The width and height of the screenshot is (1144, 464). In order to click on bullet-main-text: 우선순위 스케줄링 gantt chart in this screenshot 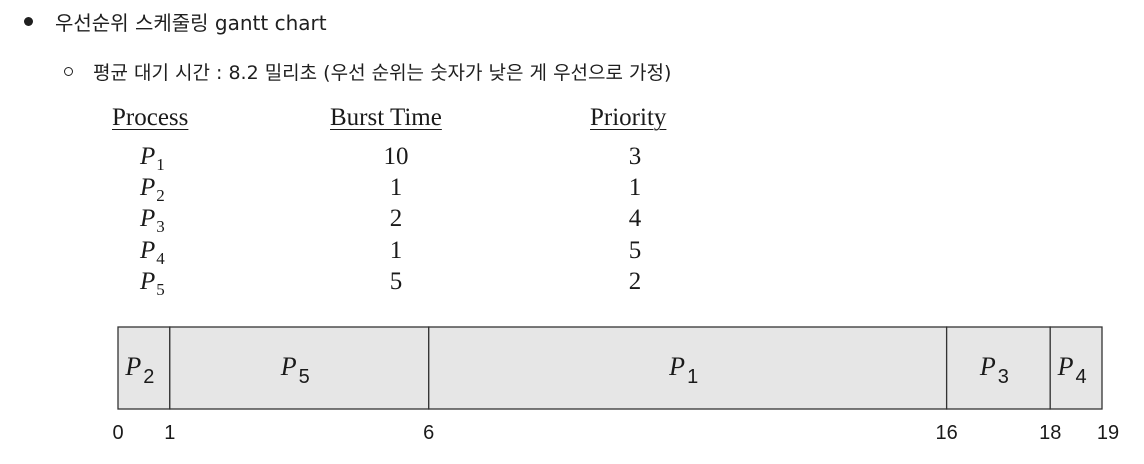, I will do `click(191, 22)`.